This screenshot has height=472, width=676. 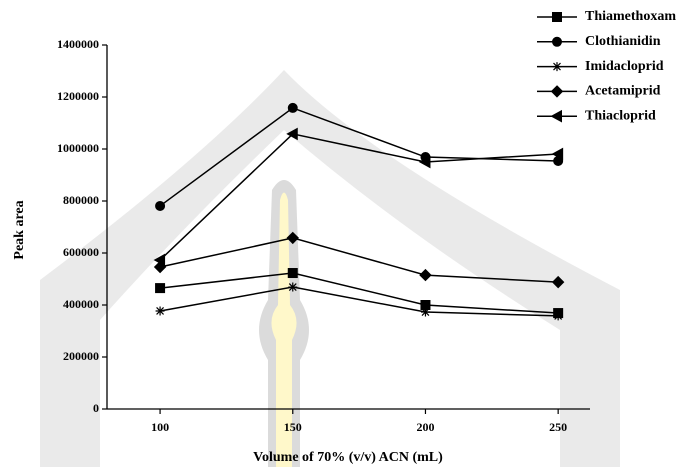 I want to click on y-tick-label: 1400000, so click(x=78, y=44).